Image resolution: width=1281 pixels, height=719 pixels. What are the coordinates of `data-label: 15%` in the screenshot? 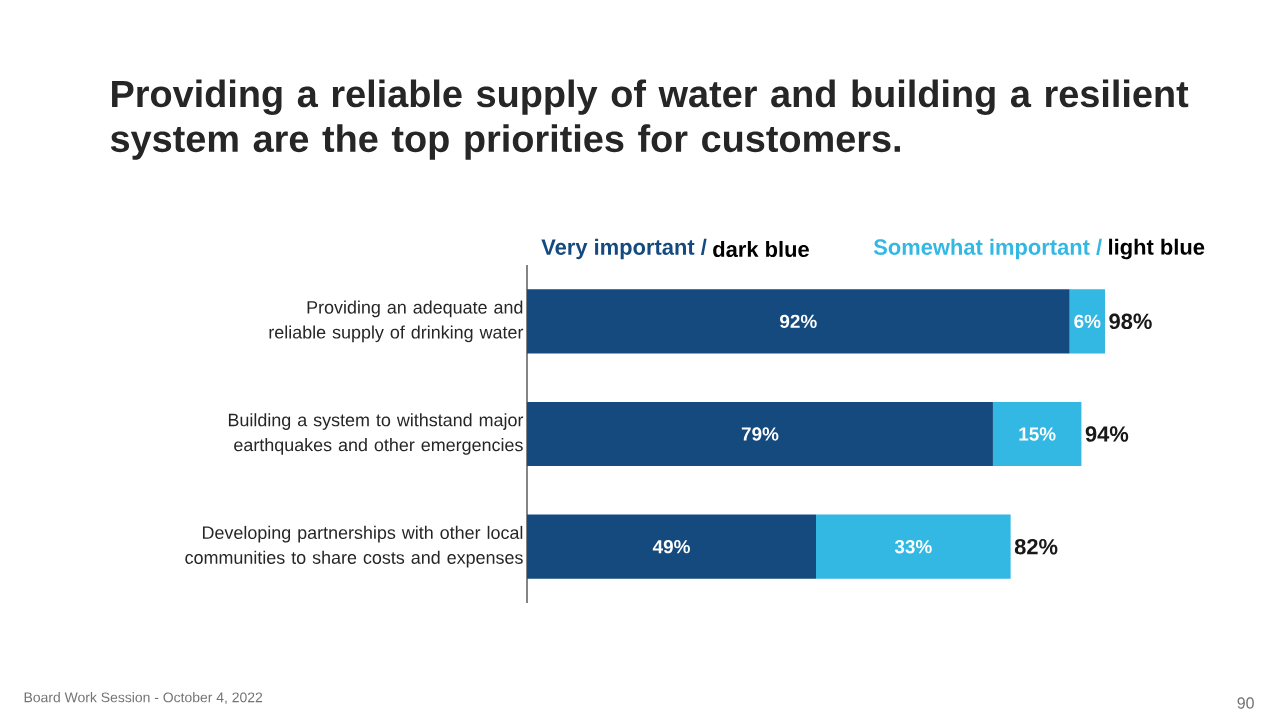 It's located at (1037, 434).